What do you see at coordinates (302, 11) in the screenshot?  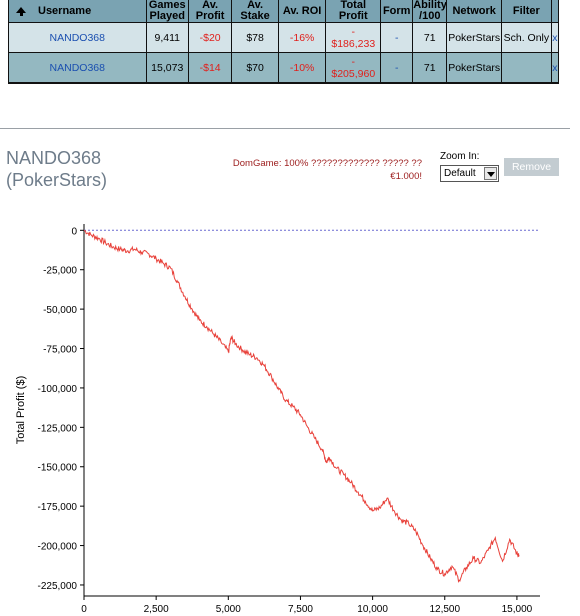 I see `column-header-av-roi: Av. ROI` at bounding box center [302, 11].